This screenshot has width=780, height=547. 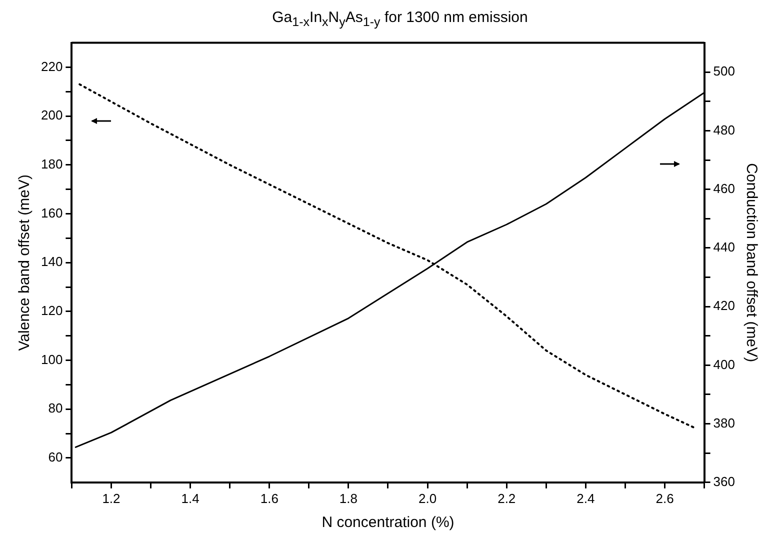 I want to click on y-tick-label: 200, so click(x=51, y=115).